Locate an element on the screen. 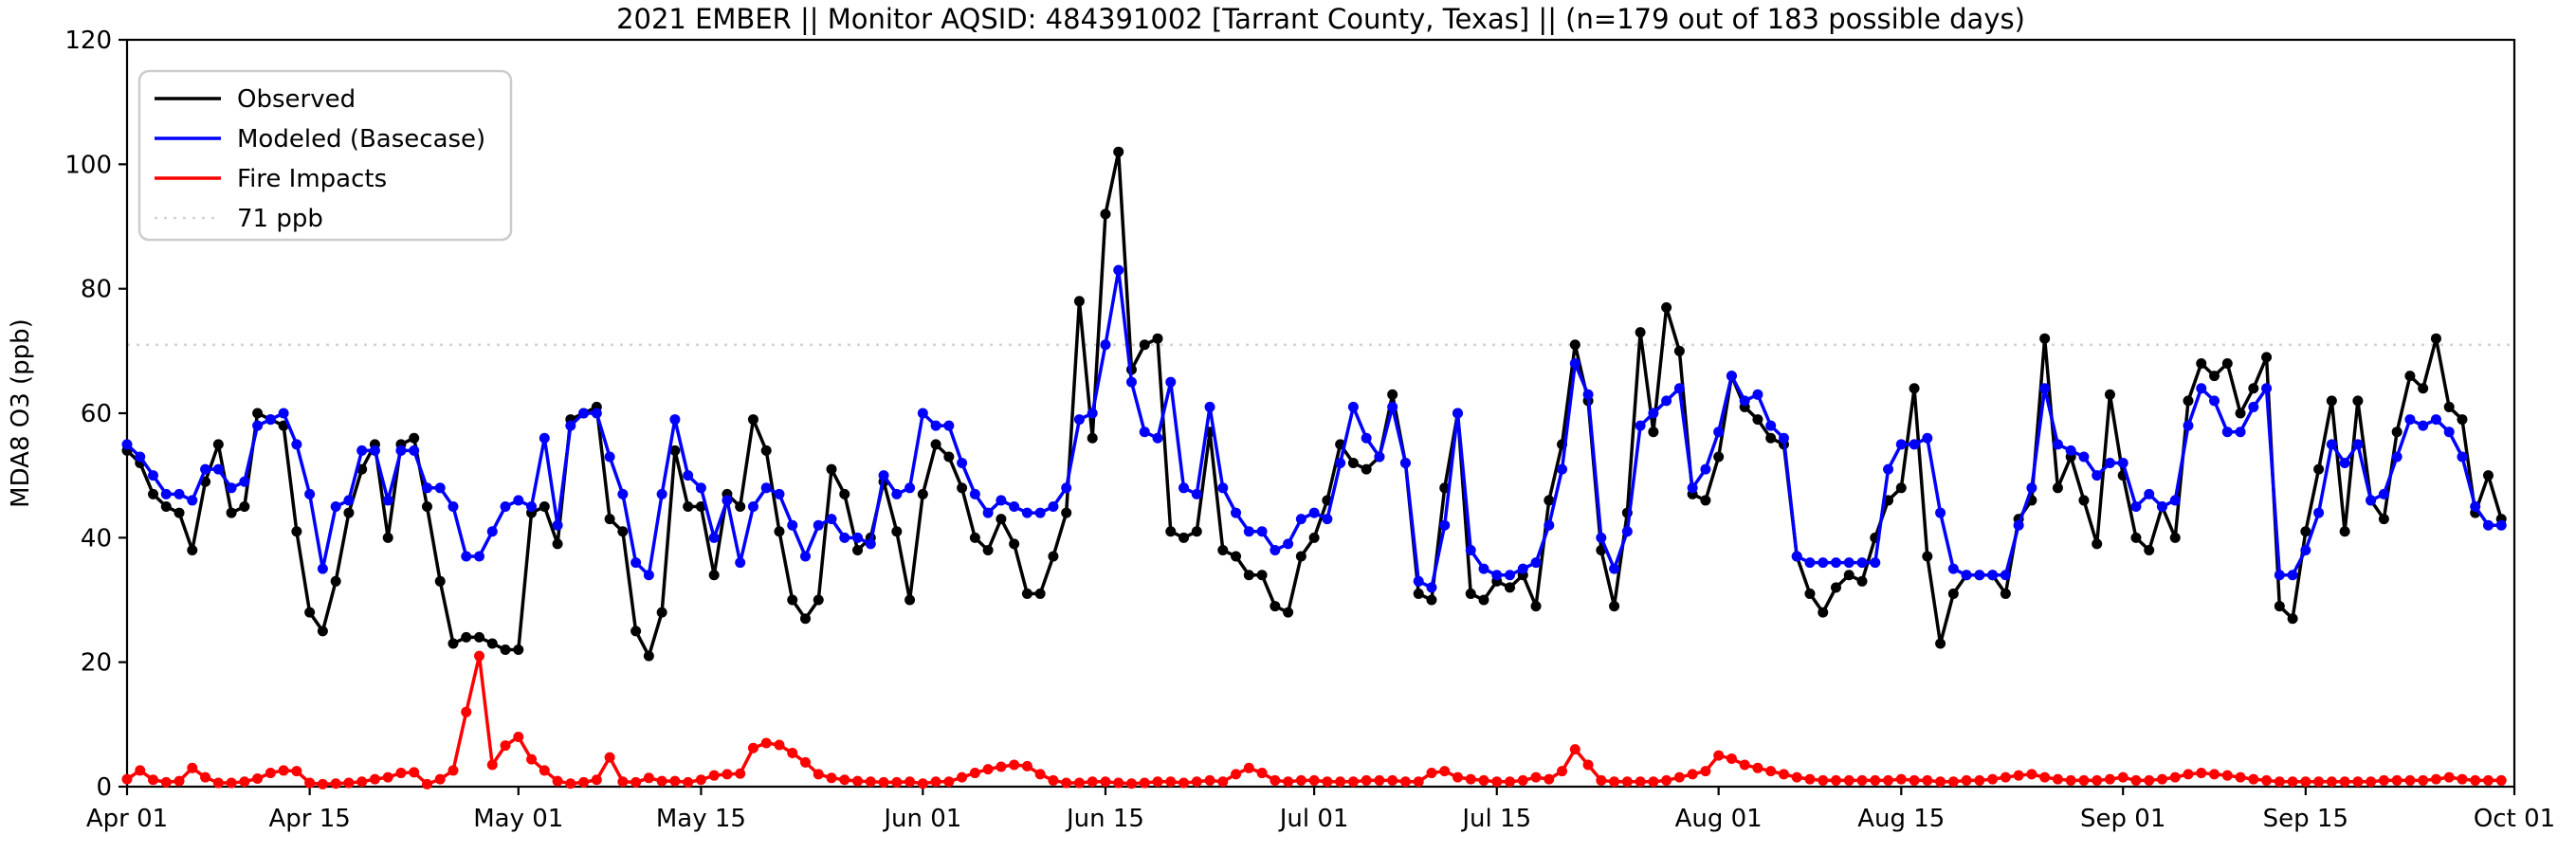  legend-box is located at coordinates (325, 155).